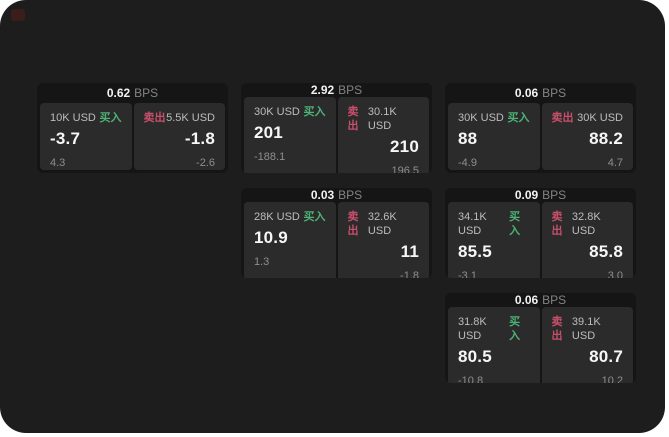 Image resolution: width=669 pixels, height=437 pixels. What do you see at coordinates (73, 118) in the screenshot?
I see `buy-amount: 10K USD` at bounding box center [73, 118].